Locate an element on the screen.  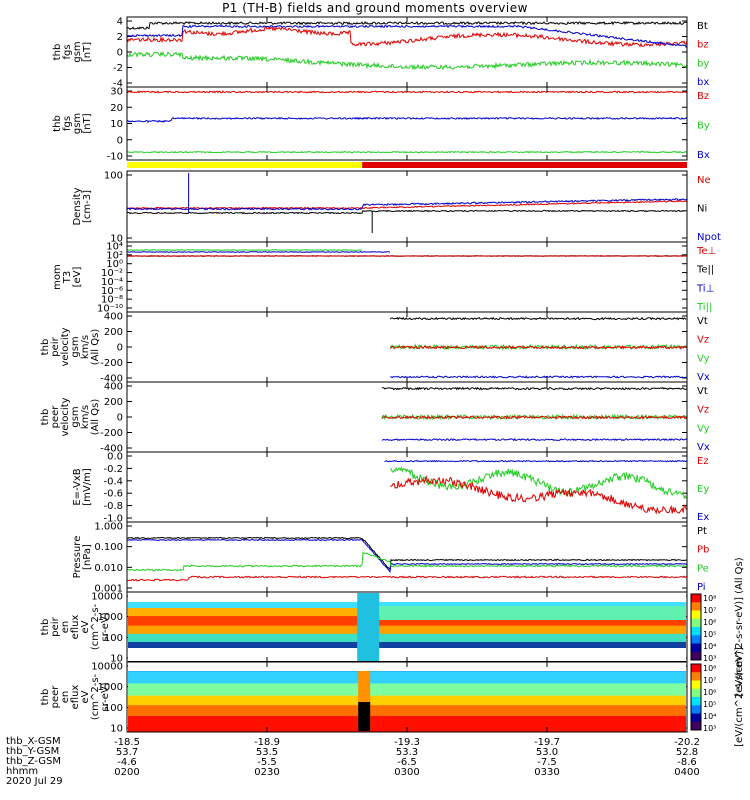
trace-By is located at coordinates (407, 152).